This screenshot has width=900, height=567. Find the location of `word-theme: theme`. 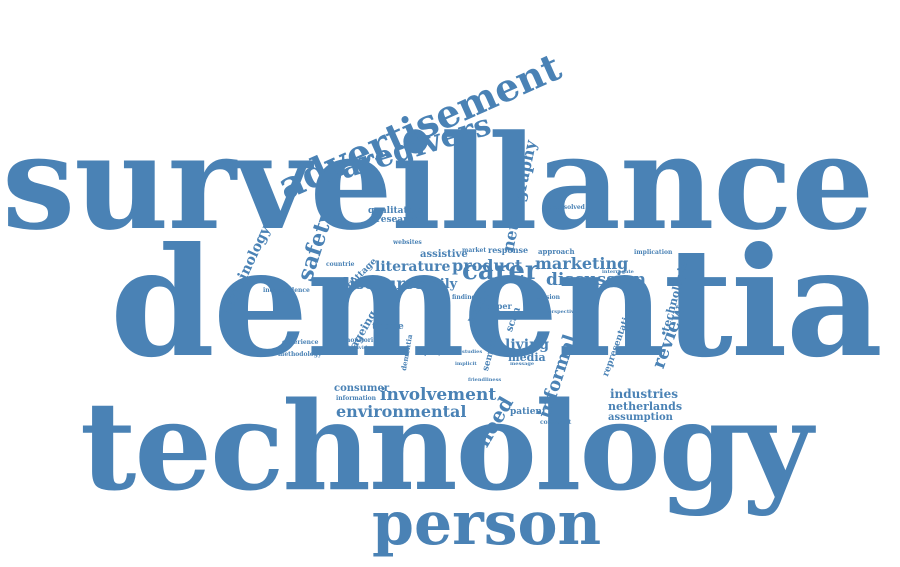

word-theme: theme is located at coordinates (388, 327).